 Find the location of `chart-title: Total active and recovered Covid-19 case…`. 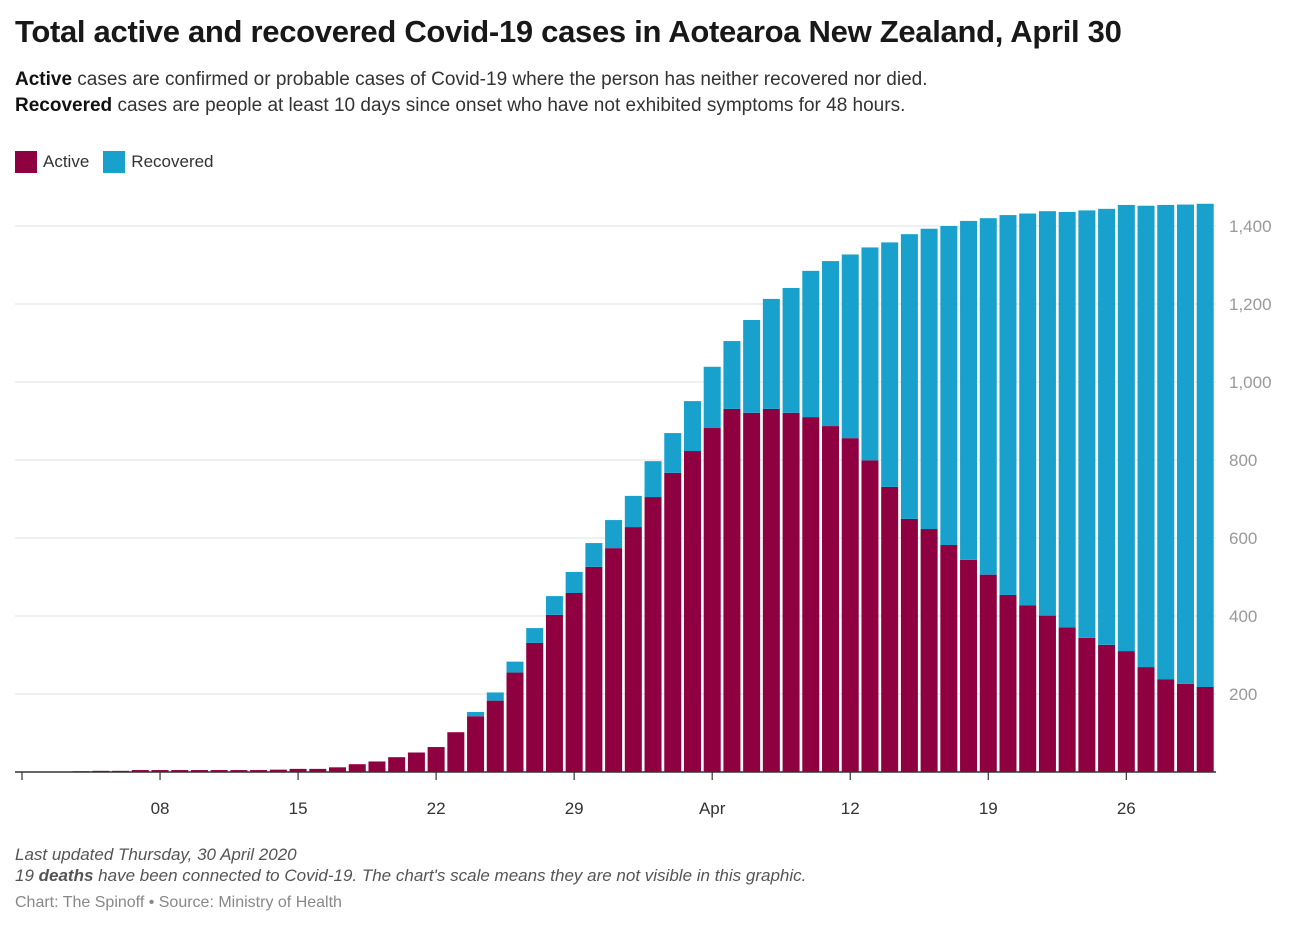

chart-title: Total active and recovered Covid-19 case… is located at coordinates (568, 31).